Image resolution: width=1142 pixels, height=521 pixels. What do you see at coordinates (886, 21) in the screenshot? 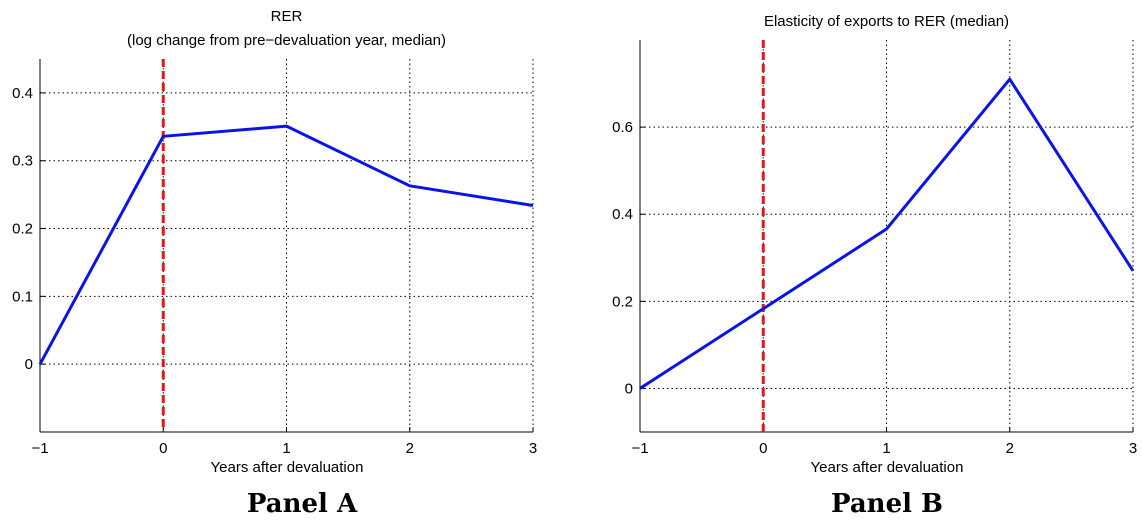
I see `chart-title: Elasticity of exports to RER (median)` at bounding box center [886, 21].